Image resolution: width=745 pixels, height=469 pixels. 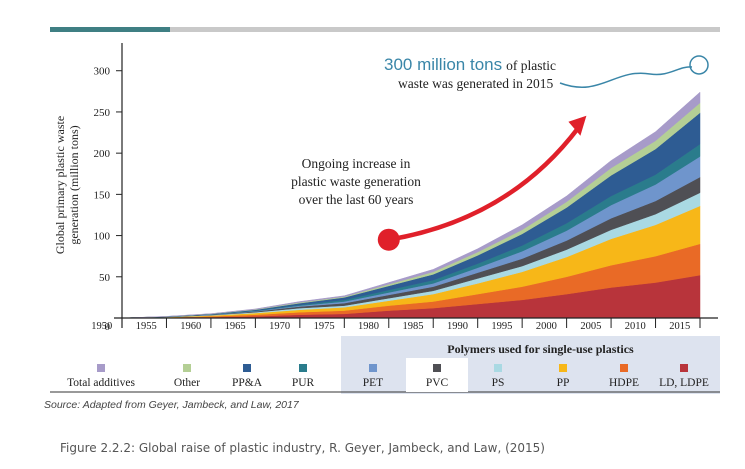 I want to click on legend-label-hdpe: HDPE, so click(x=624, y=383).